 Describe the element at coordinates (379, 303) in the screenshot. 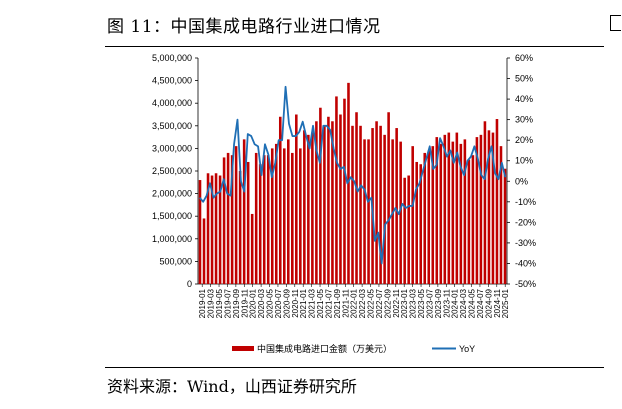

I see `x-tick-label: 2022-07` at that location.